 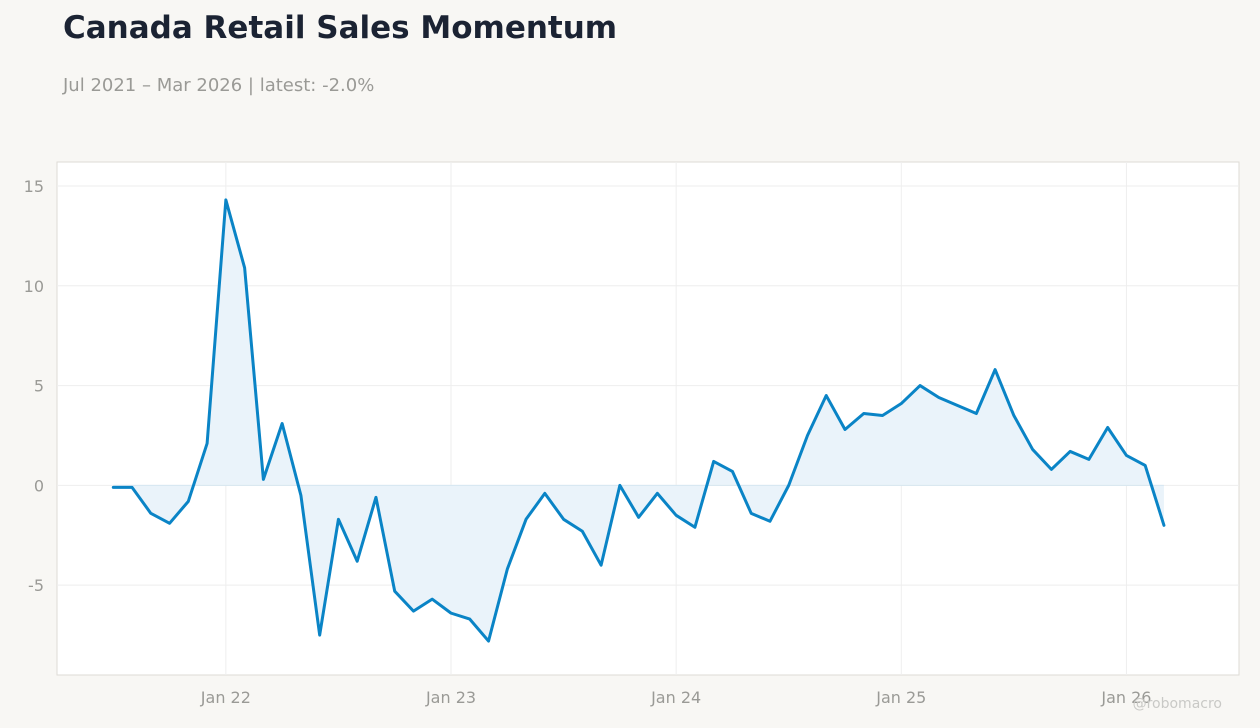 I want to click on x-tick-label: Jan 23, so click(x=450, y=697).